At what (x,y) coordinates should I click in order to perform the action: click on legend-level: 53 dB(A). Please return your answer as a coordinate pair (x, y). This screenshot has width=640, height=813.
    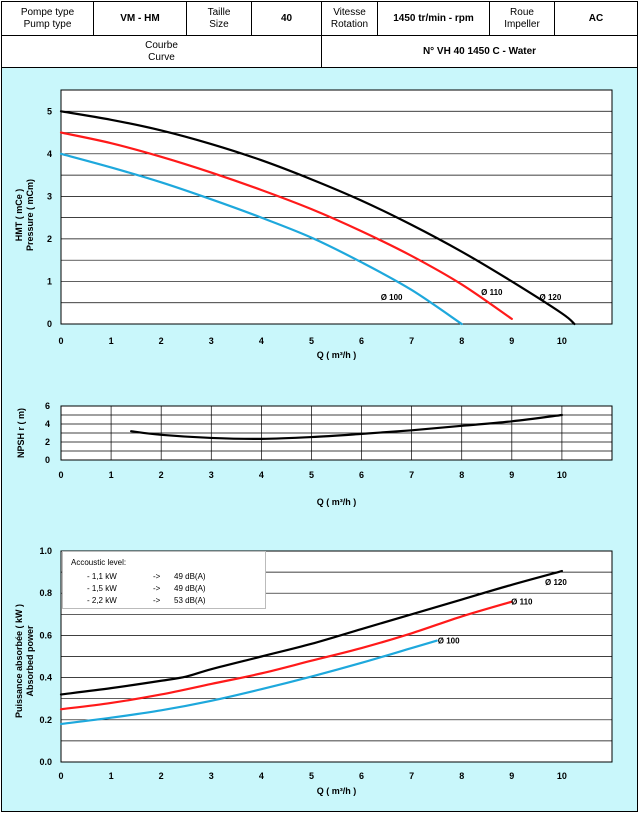
    Looking at the image, I should click on (190, 600).